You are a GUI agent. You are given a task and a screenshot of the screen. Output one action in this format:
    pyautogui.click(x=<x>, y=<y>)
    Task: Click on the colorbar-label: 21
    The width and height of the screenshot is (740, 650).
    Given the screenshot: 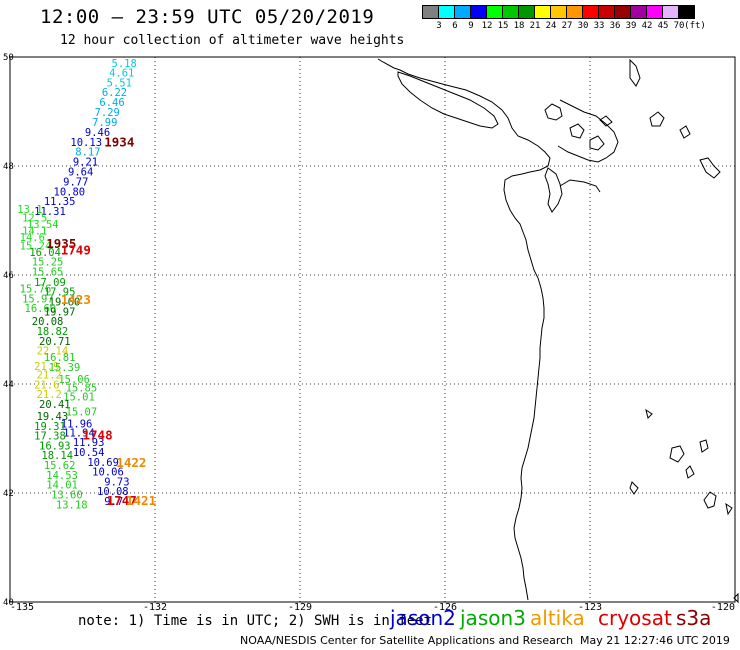 What is the action you would take?
    pyautogui.click(x=535, y=26)
    